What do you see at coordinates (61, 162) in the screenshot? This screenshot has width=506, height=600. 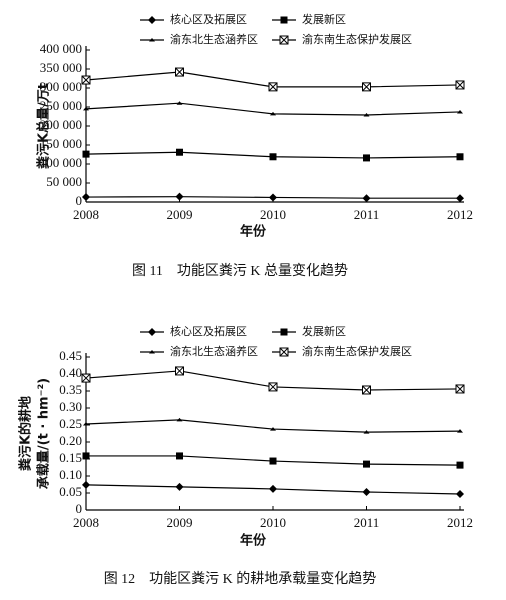 I see `y-tick-label: 100 000` at bounding box center [61, 162].